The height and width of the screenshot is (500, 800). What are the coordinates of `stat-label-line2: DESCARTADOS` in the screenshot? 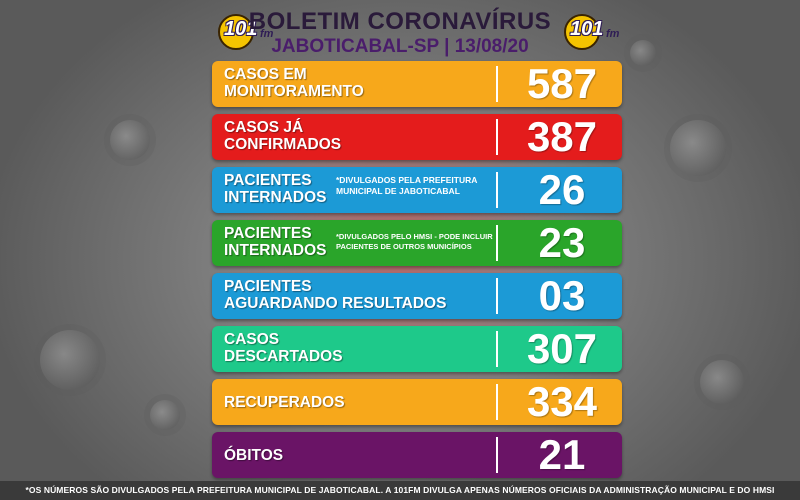 It's located at (283, 356).